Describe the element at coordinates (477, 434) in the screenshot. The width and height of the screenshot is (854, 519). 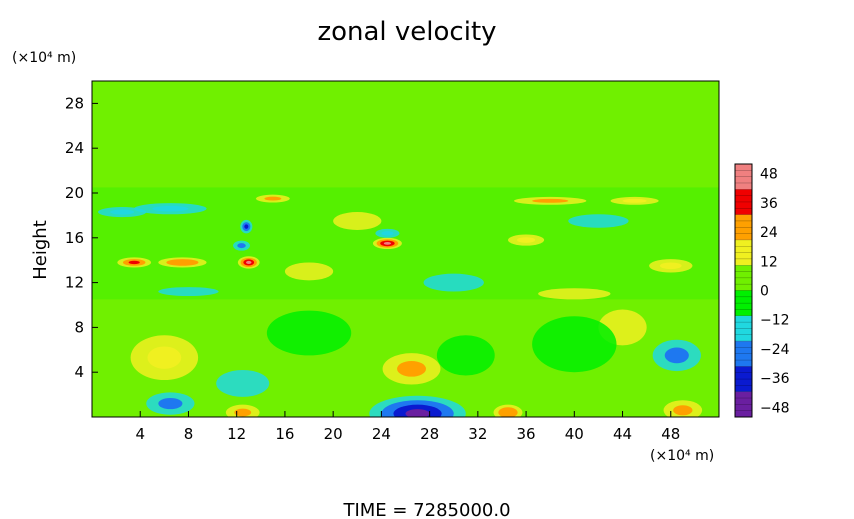
I see `x-tick-label: 32` at that location.